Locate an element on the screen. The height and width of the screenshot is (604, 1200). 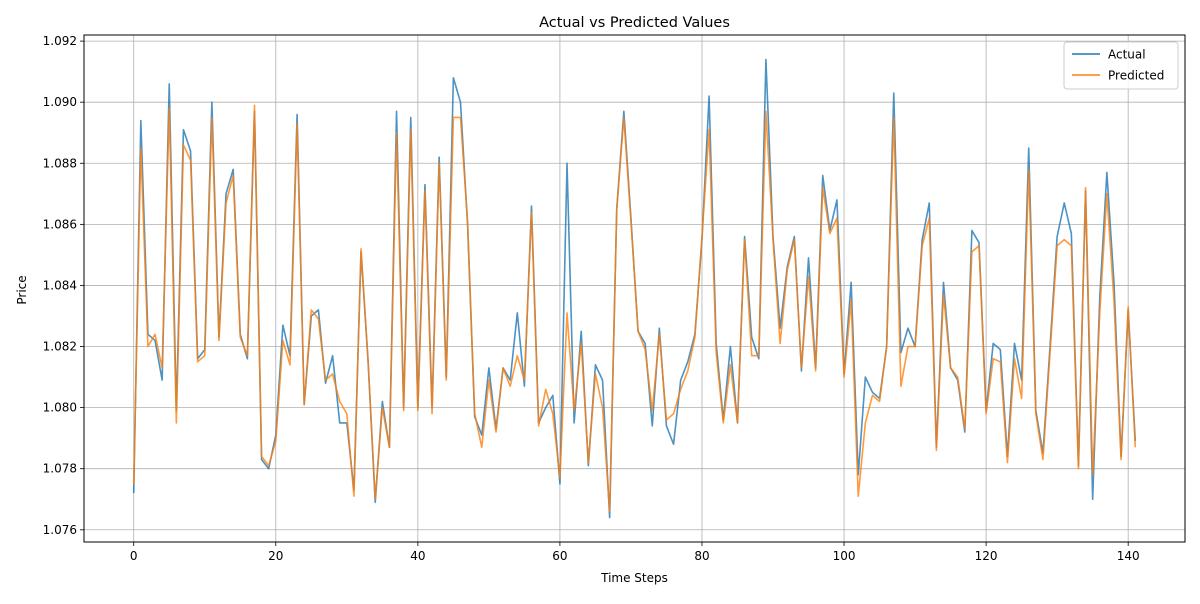
y-tick-label: 1.076 is located at coordinates (60, 530).